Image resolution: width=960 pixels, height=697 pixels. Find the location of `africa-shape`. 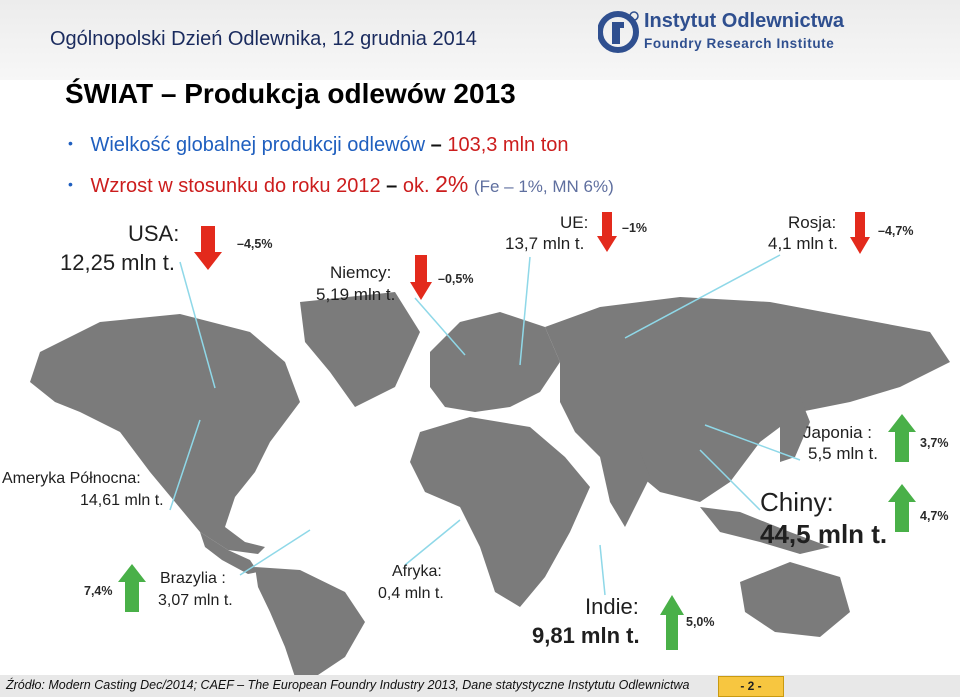

africa-shape is located at coordinates (500, 512).